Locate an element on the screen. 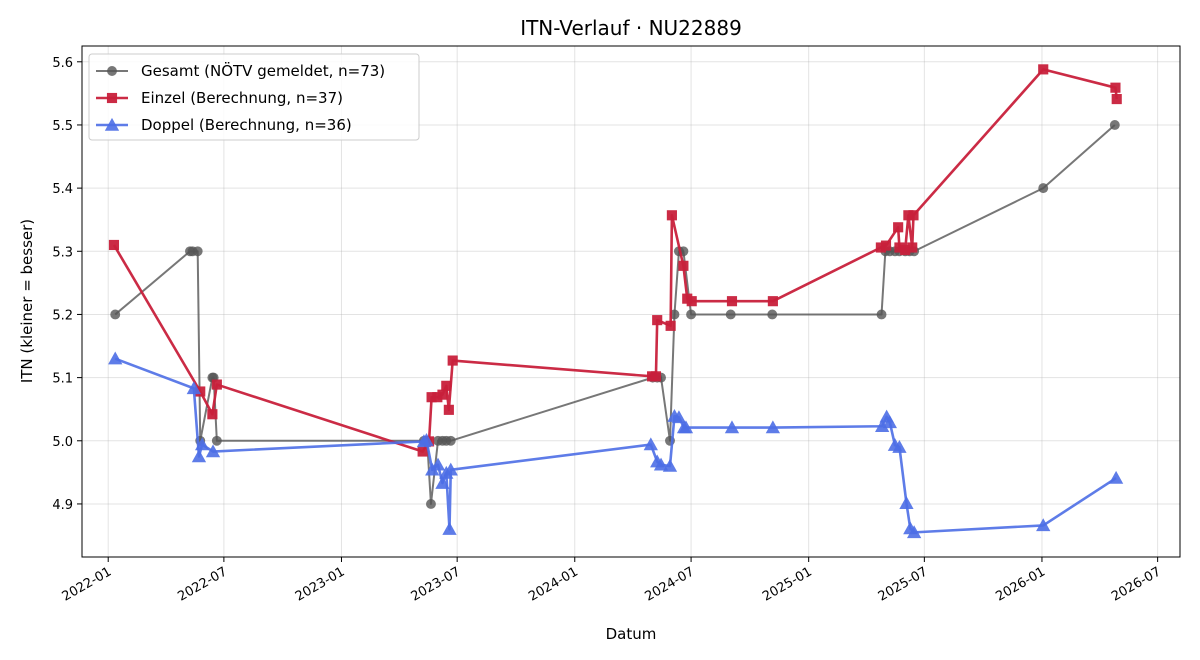 This screenshot has width=1200, height=660. y-tick-label: 5.4 is located at coordinates (62, 189).